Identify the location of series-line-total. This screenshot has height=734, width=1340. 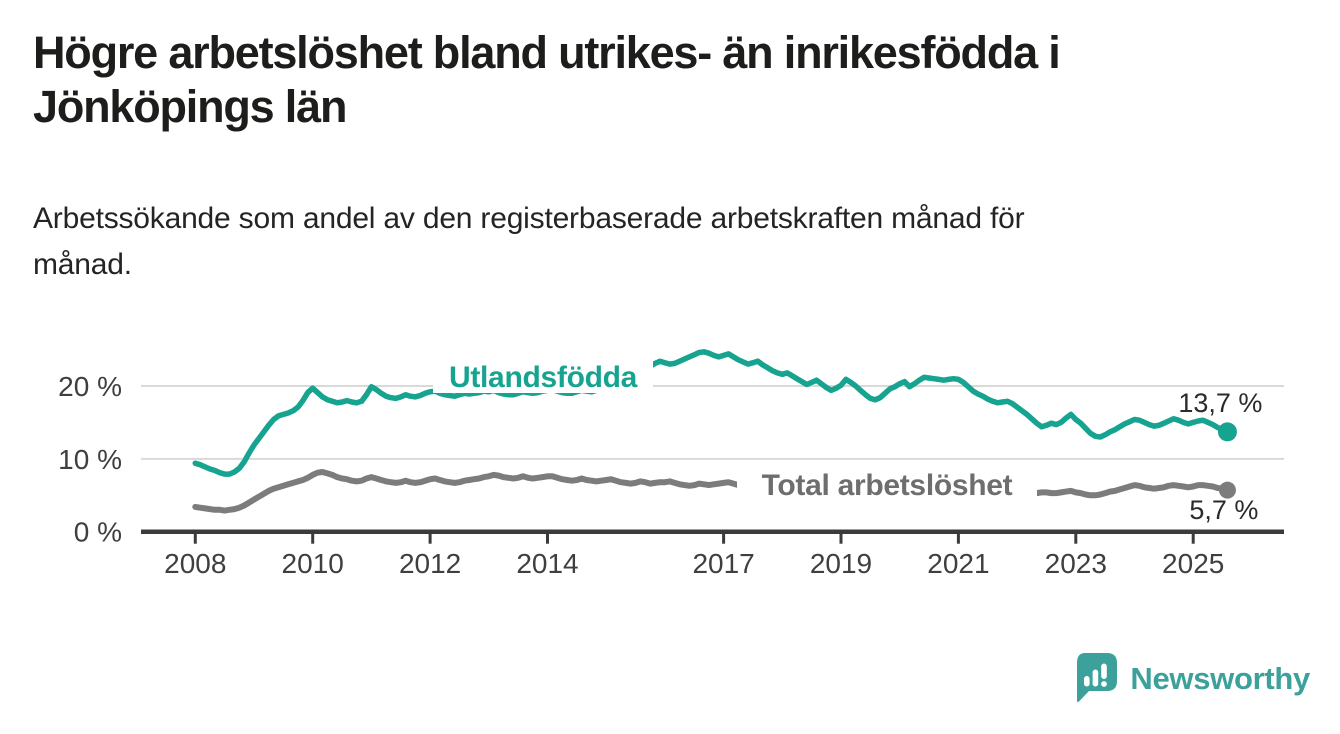
(711, 491).